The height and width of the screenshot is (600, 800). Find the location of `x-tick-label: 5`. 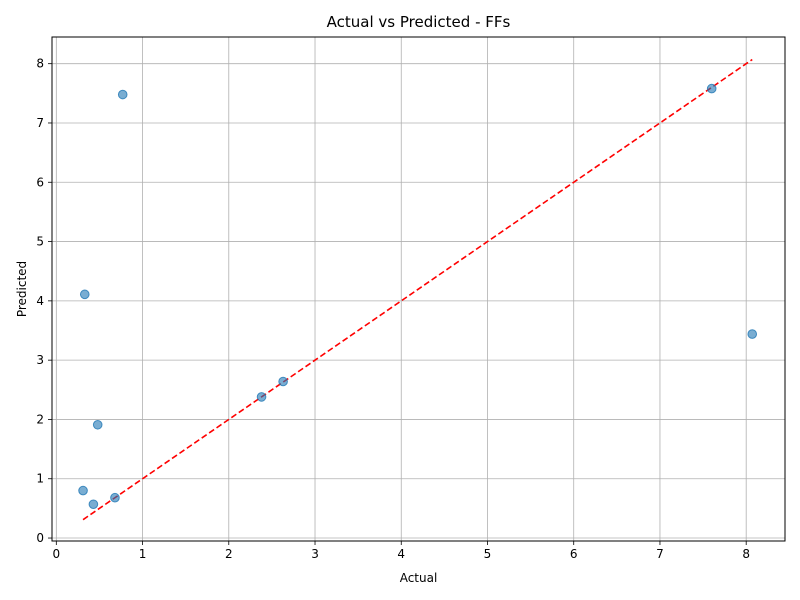

x-tick-label: 5 is located at coordinates (488, 554).